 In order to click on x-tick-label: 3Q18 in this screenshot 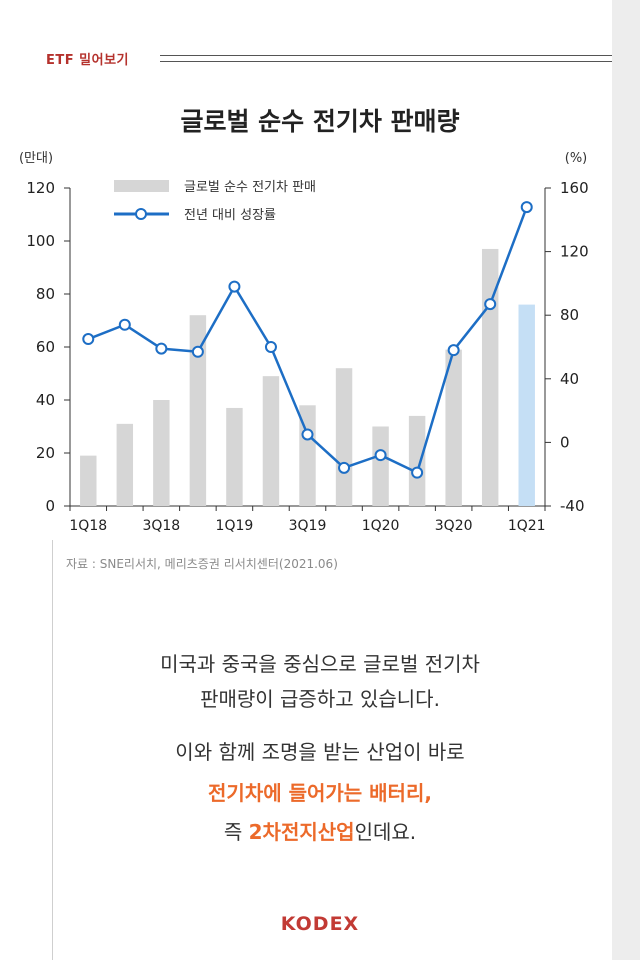, I will do `click(161, 526)`.